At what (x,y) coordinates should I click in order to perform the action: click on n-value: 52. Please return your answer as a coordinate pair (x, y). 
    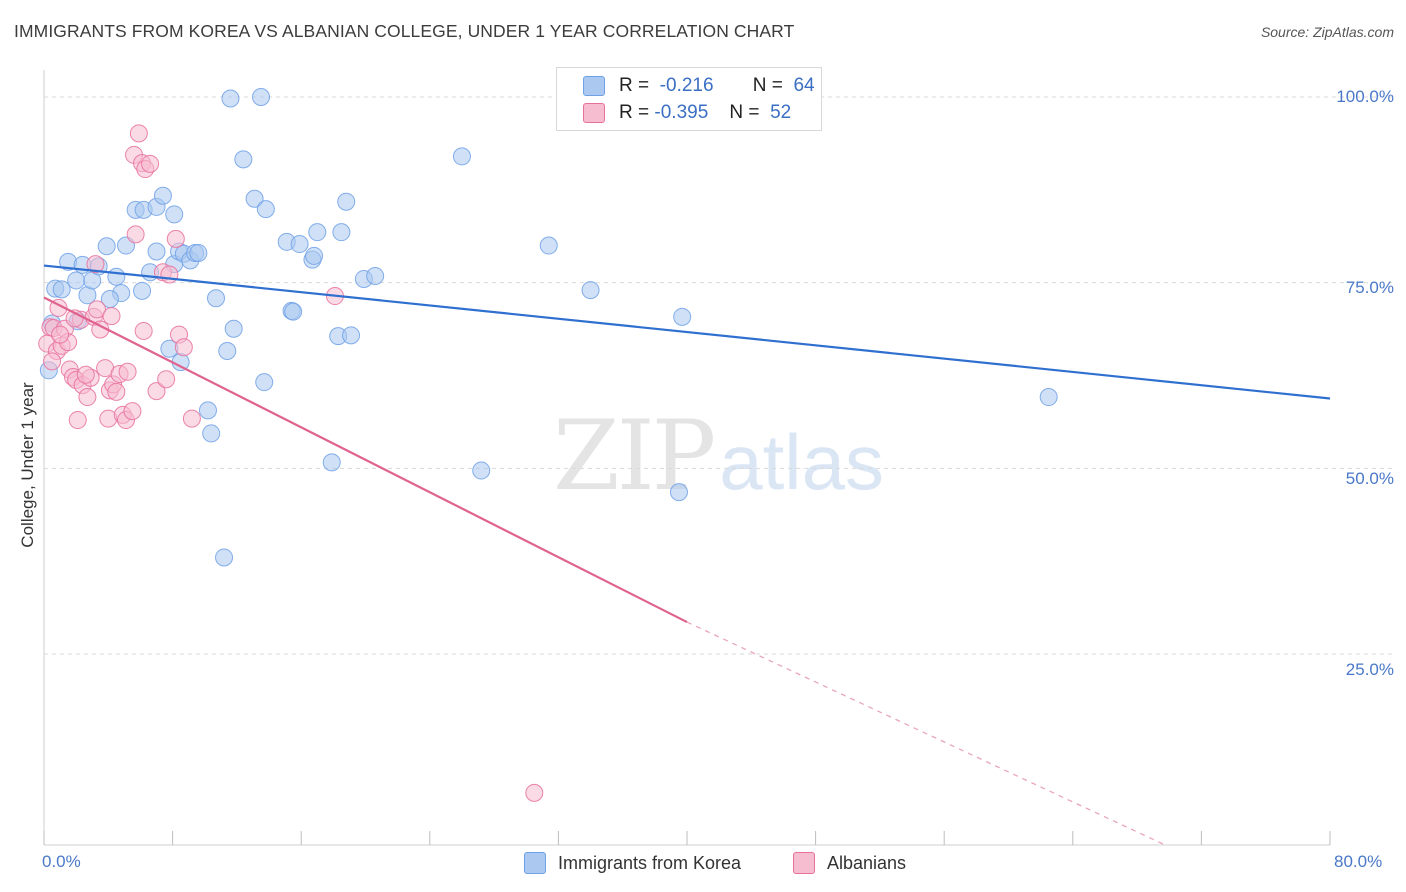
    Looking at the image, I should click on (781, 112).